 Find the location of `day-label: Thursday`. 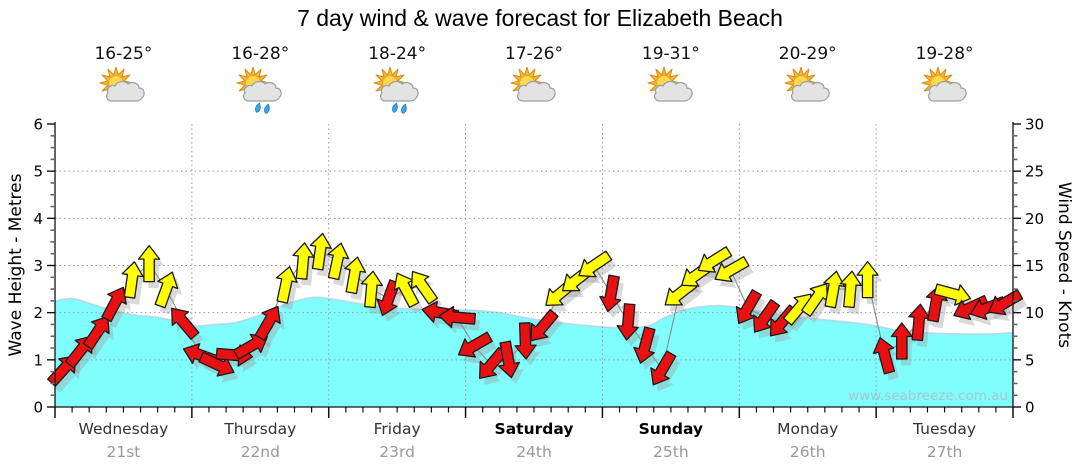

day-label: Thursday is located at coordinates (260, 429).